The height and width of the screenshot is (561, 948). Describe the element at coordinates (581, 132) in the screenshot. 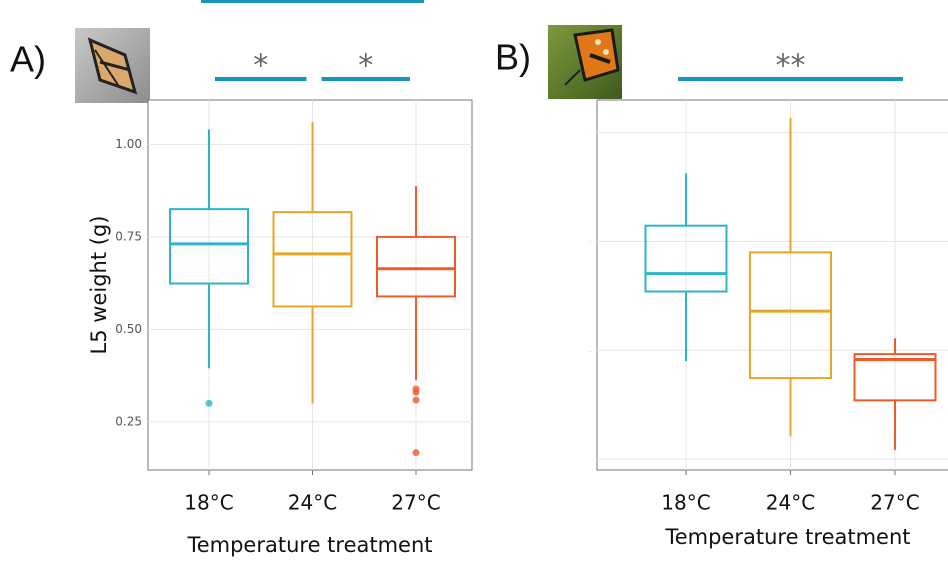

I see `y-tick-label: 0.8` at that location.